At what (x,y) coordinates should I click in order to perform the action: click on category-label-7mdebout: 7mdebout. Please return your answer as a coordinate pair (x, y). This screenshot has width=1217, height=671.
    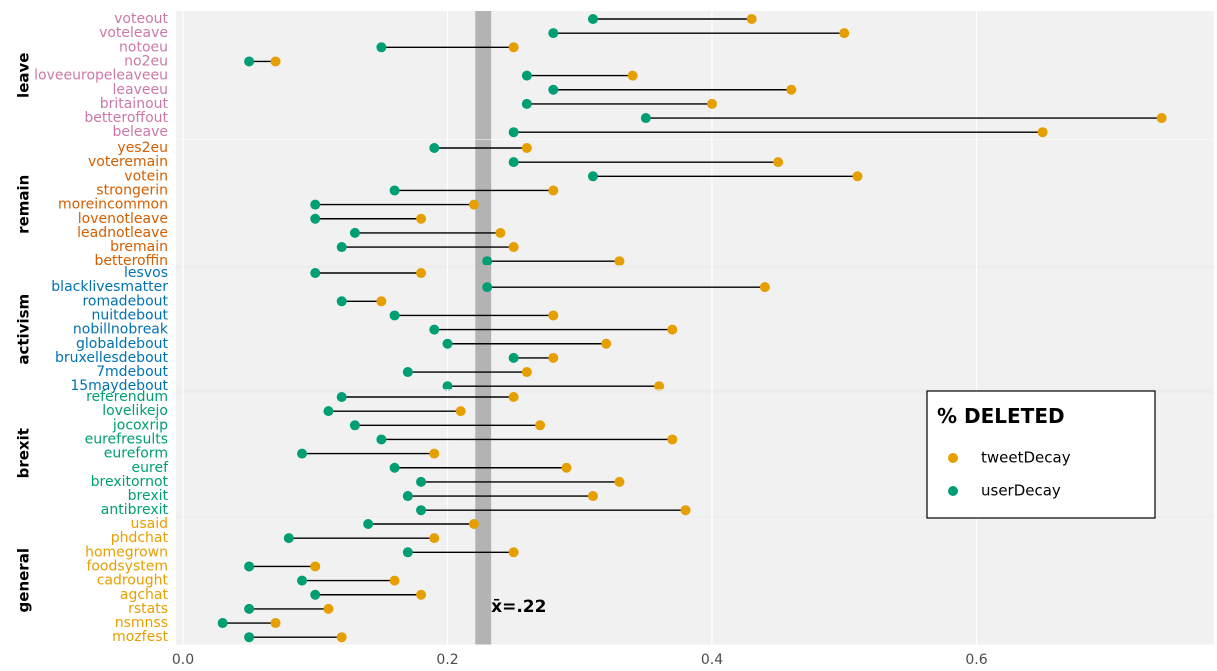
    Looking at the image, I should click on (132, 372).